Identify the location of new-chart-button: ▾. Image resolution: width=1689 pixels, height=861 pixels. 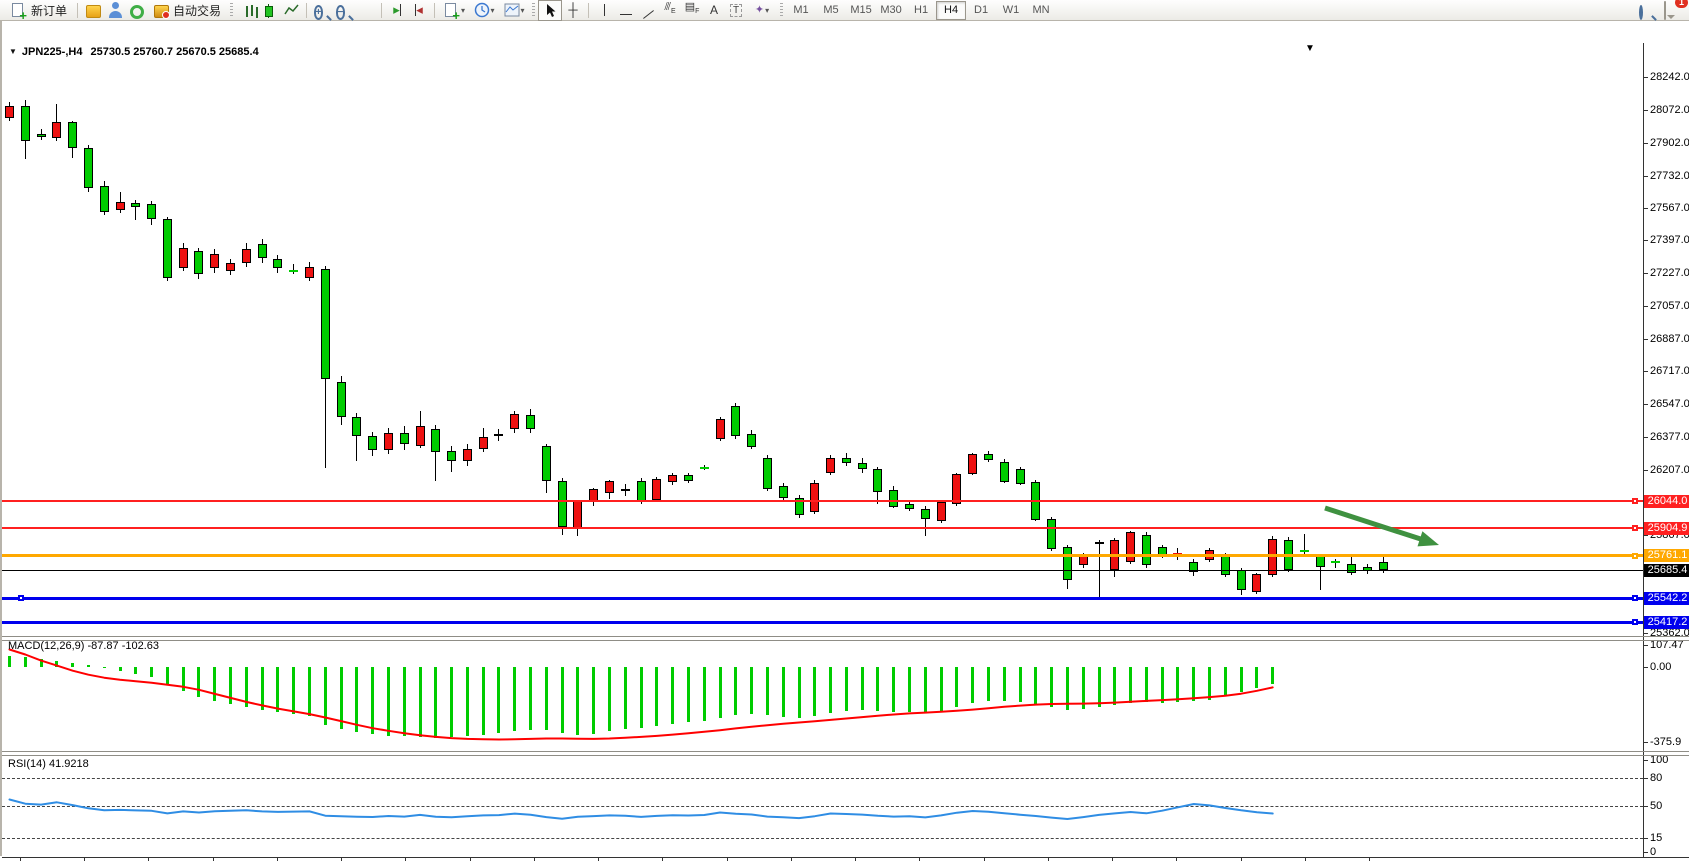
(454, 11).